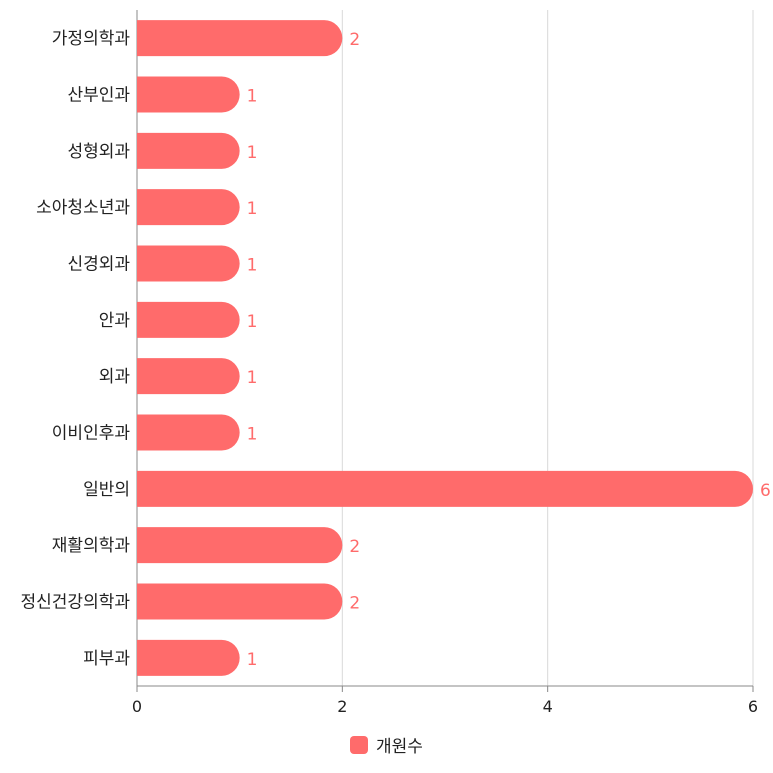 This screenshot has height=773, width=773. What do you see at coordinates (91, 39) in the screenshot?
I see `category-label: 가정의학과` at bounding box center [91, 39].